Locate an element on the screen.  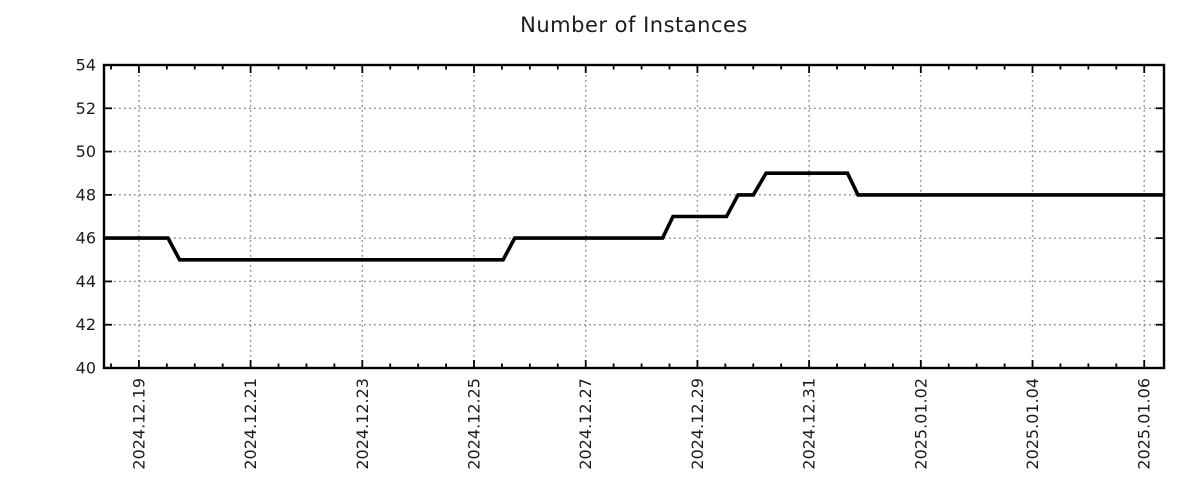
y-tick-label: 52 is located at coordinates (86, 108).